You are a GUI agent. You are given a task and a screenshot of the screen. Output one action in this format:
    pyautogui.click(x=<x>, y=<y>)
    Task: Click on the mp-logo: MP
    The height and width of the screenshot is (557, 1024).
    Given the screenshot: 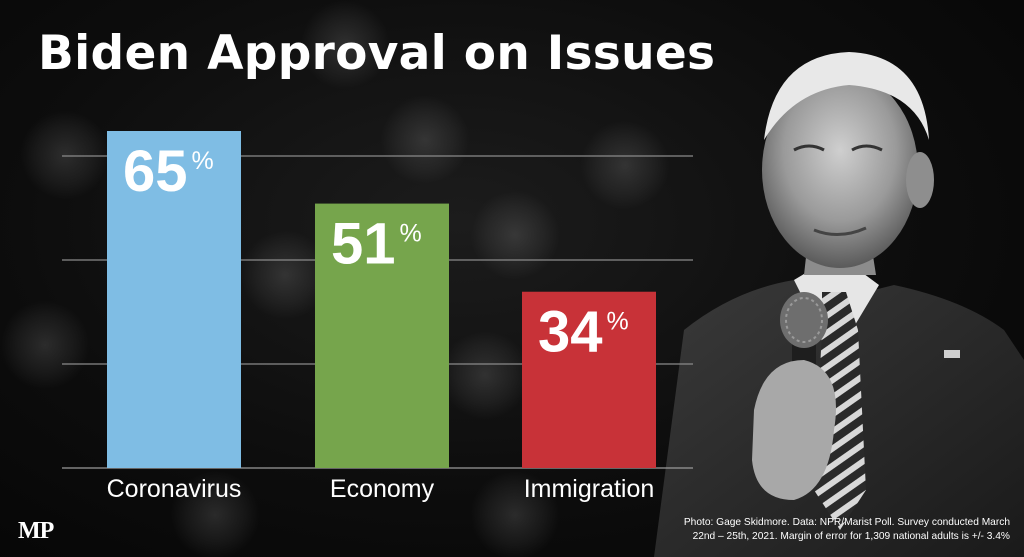 What is the action you would take?
    pyautogui.click(x=36, y=531)
    